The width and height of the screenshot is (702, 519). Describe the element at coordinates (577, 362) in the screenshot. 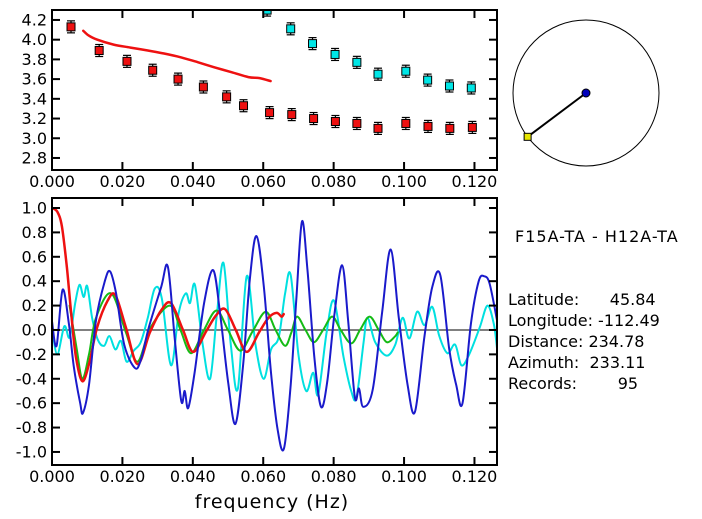

I see `info-line-azimuth: Azimuth: 233.11` at that location.